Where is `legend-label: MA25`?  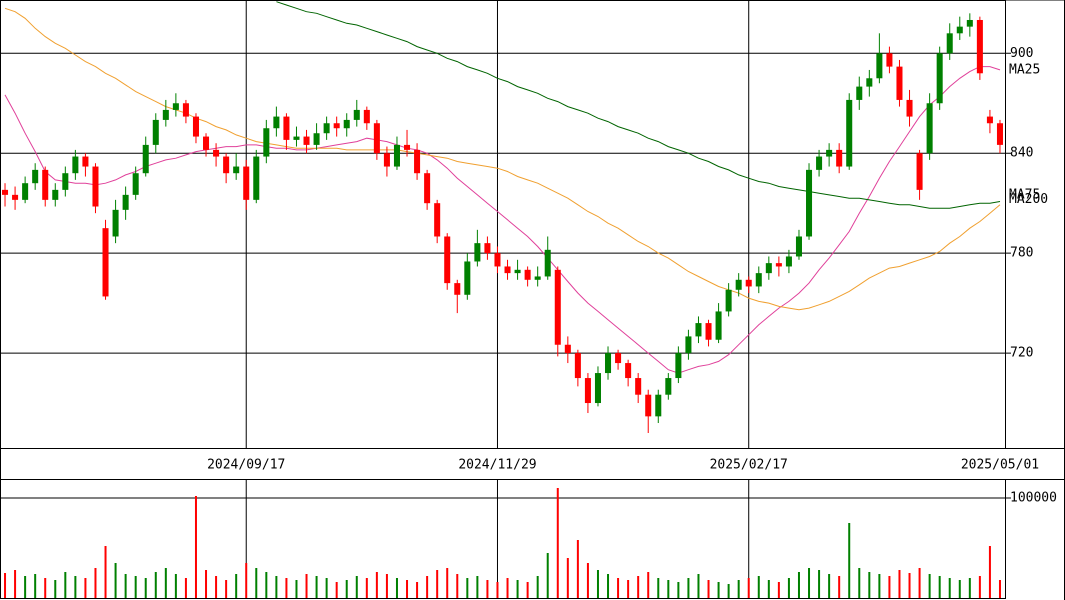 legend-label: MA25 is located at coordinates (1024, 69).